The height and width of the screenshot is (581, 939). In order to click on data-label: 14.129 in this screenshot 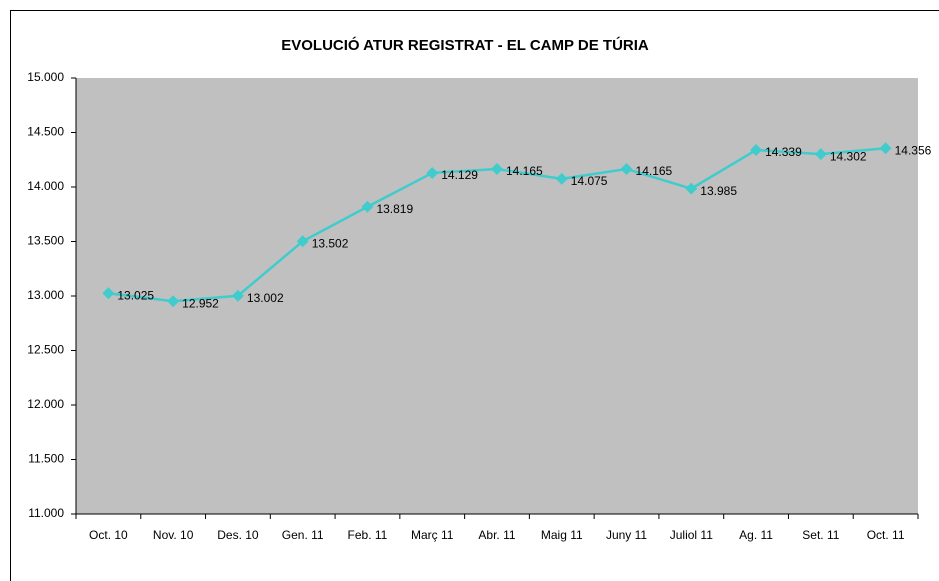, I will do `click(459, 175)`.